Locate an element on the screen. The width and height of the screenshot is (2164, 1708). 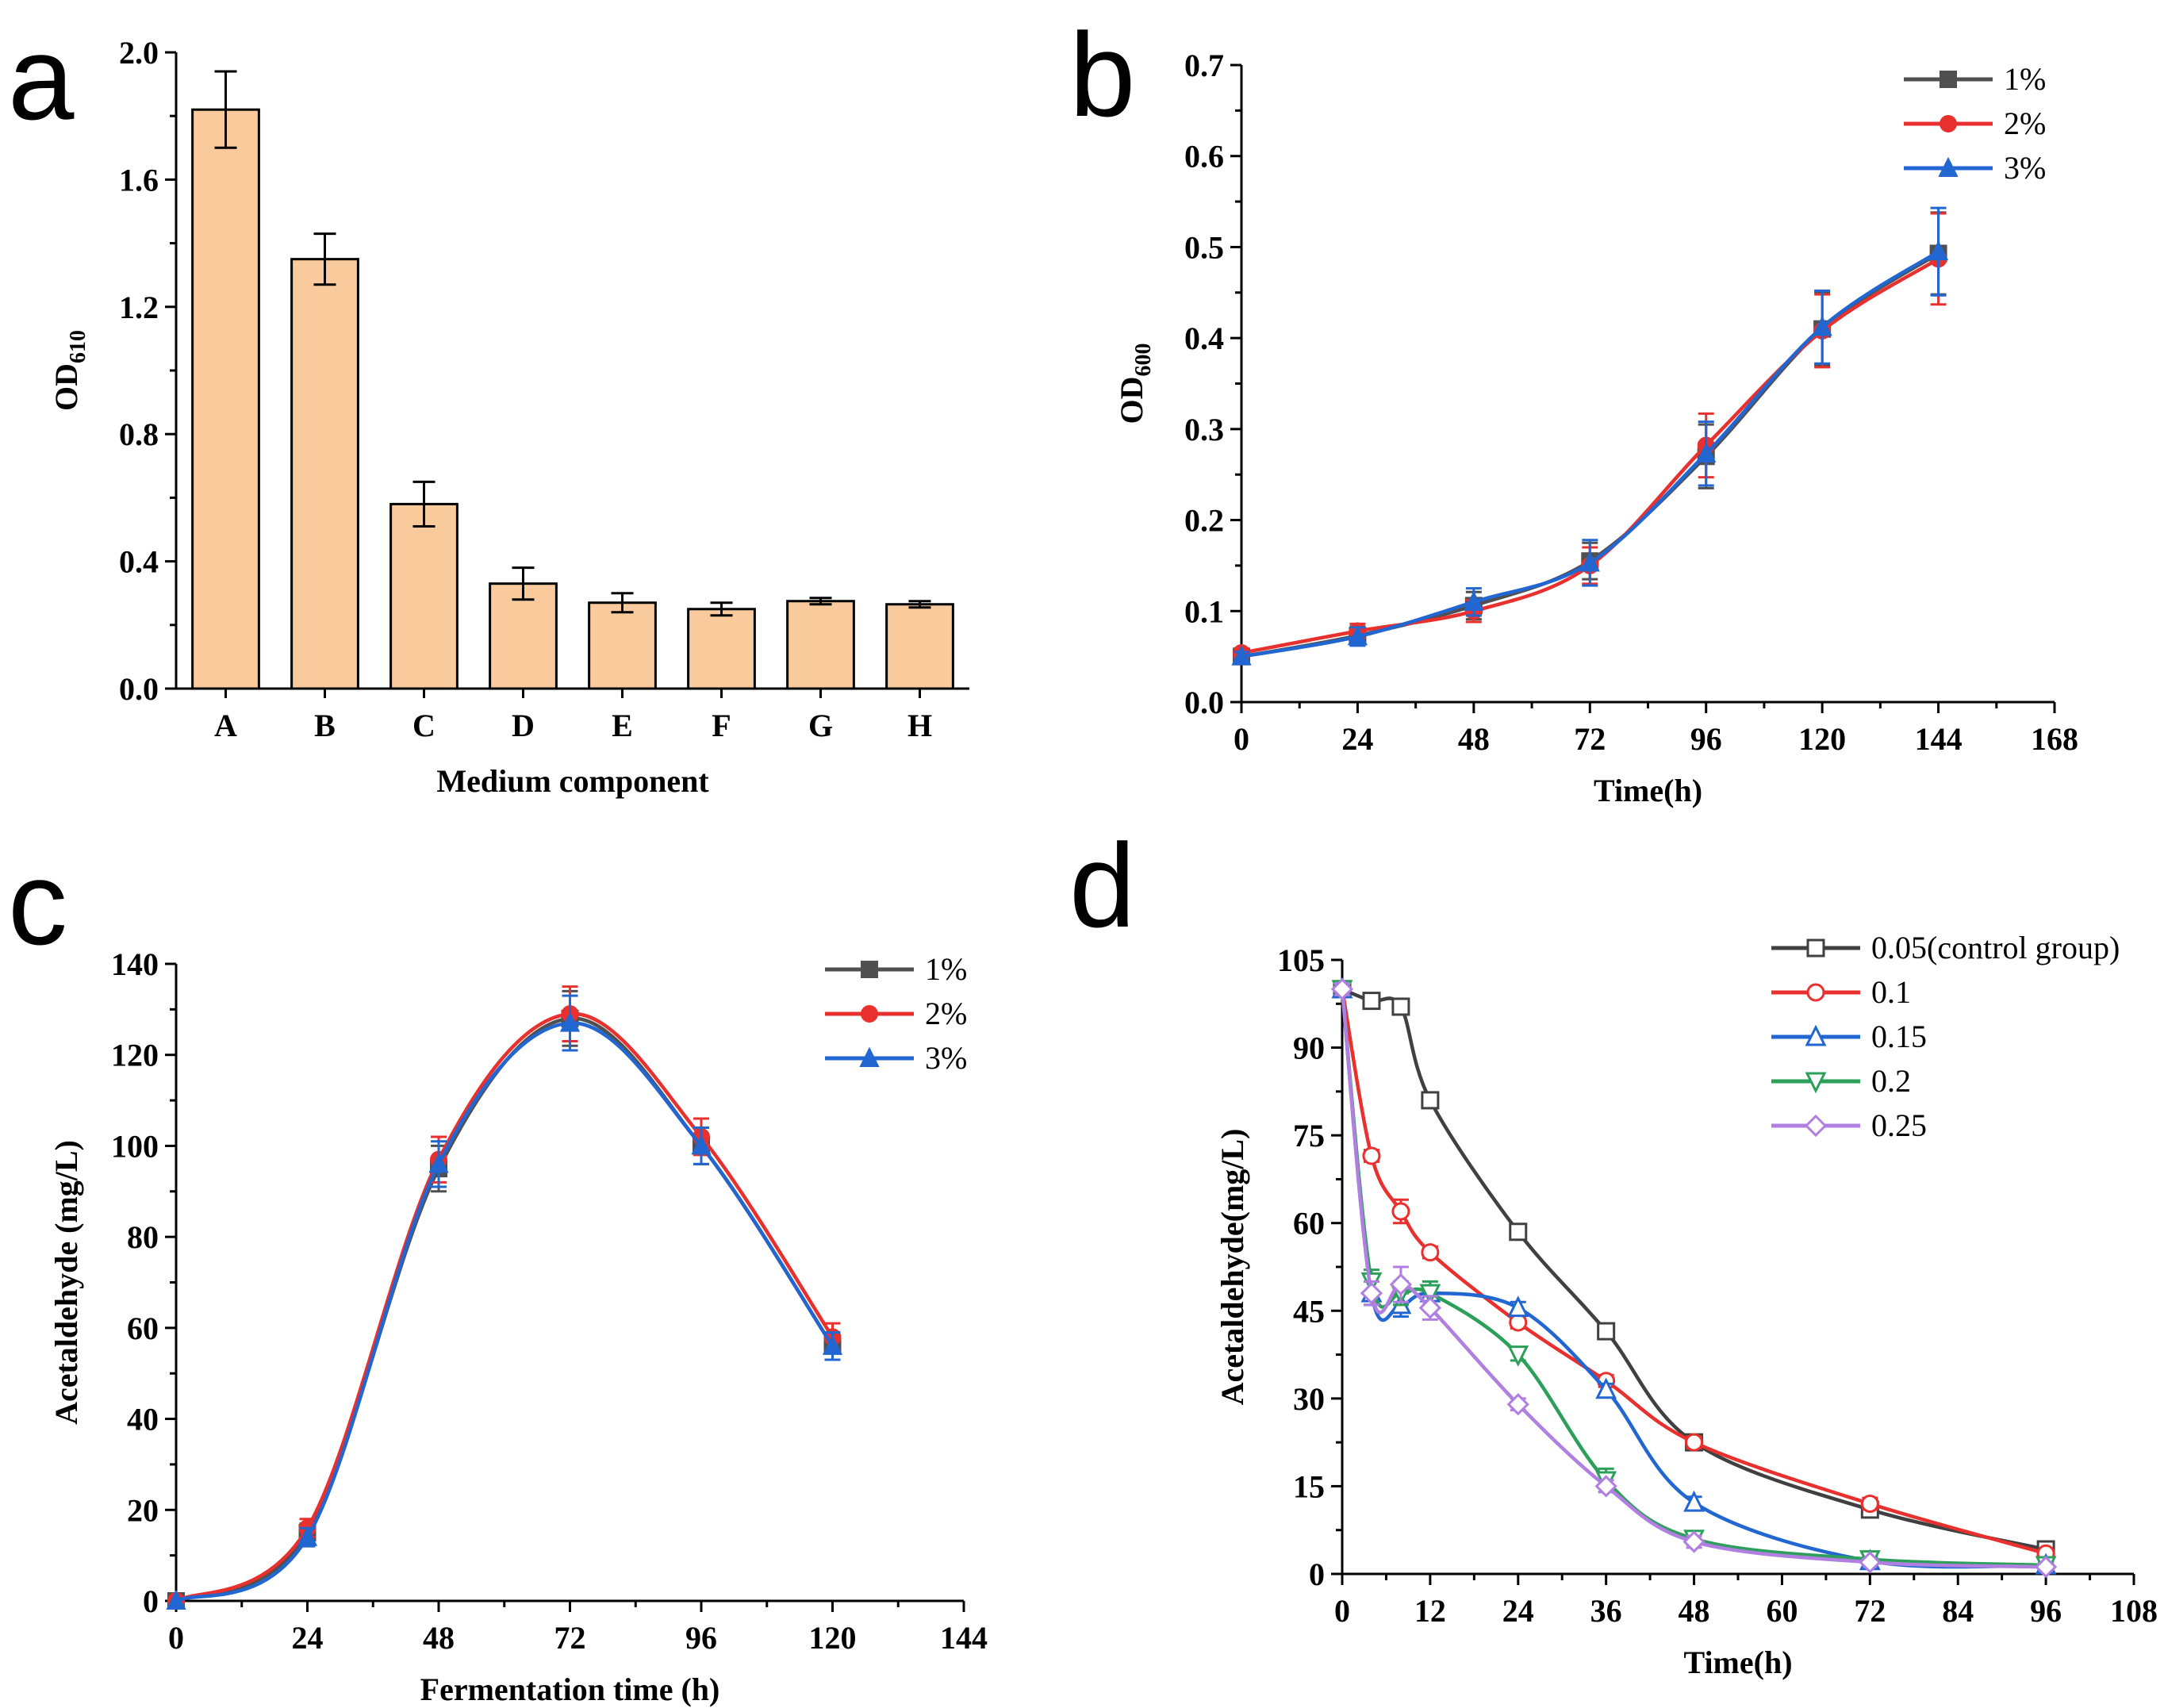
x-tick-label: 120 is located at coordinates (1822, 739).